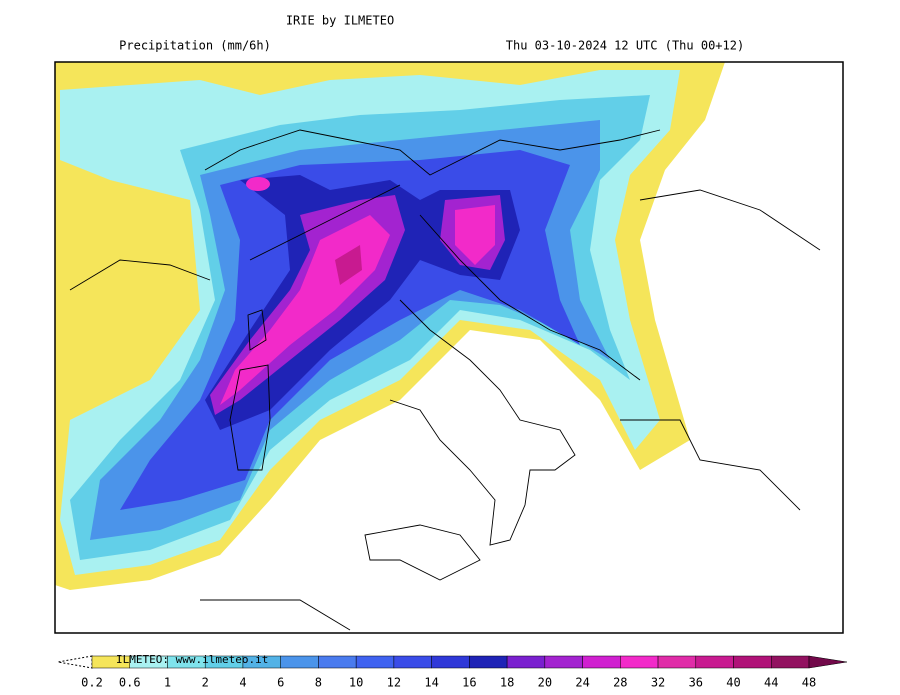 This screenshot has height=695, width=900. I want to click on colorbar-label: 12, so click(394, 683).